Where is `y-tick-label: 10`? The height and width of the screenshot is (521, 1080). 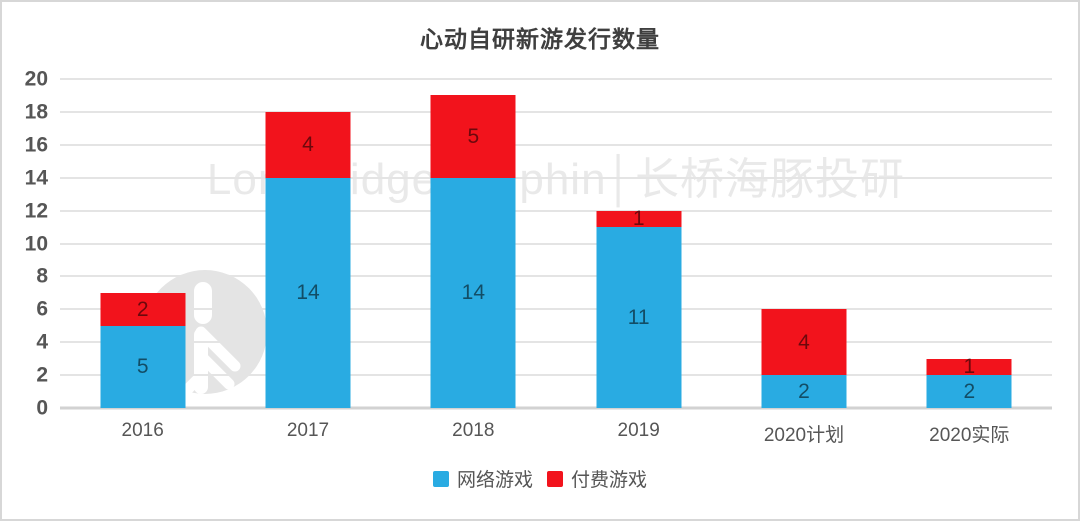 y-tick-label: 10 is located at coordinates (36, 243).